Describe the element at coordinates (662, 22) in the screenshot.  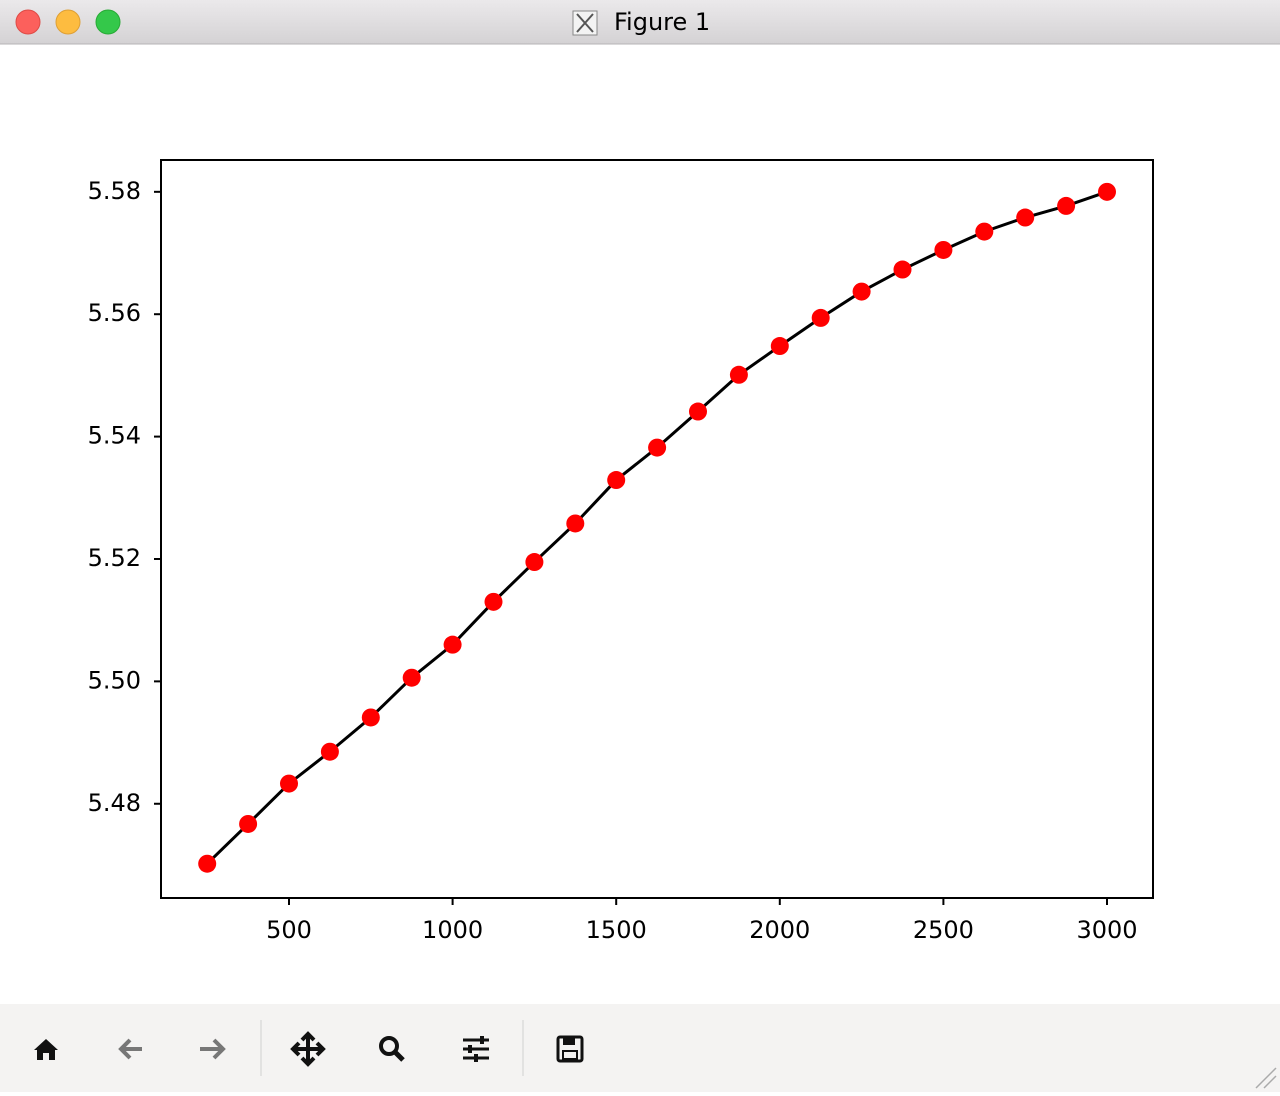
I see `window-title: Figure 1` at that location.